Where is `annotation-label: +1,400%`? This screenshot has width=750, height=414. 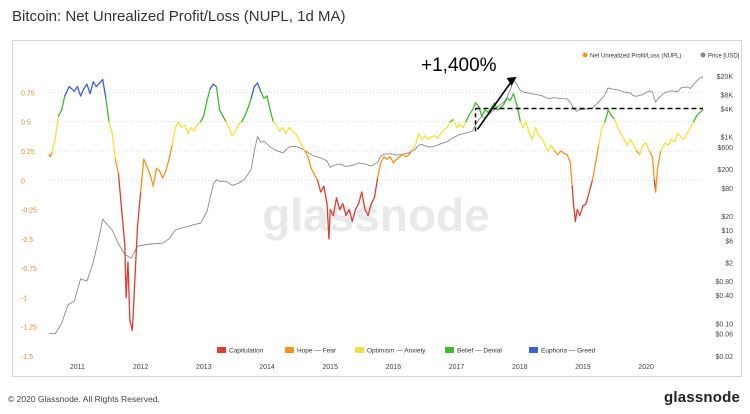
annotation-label: +1,400% is located at coordinates (459, 65).